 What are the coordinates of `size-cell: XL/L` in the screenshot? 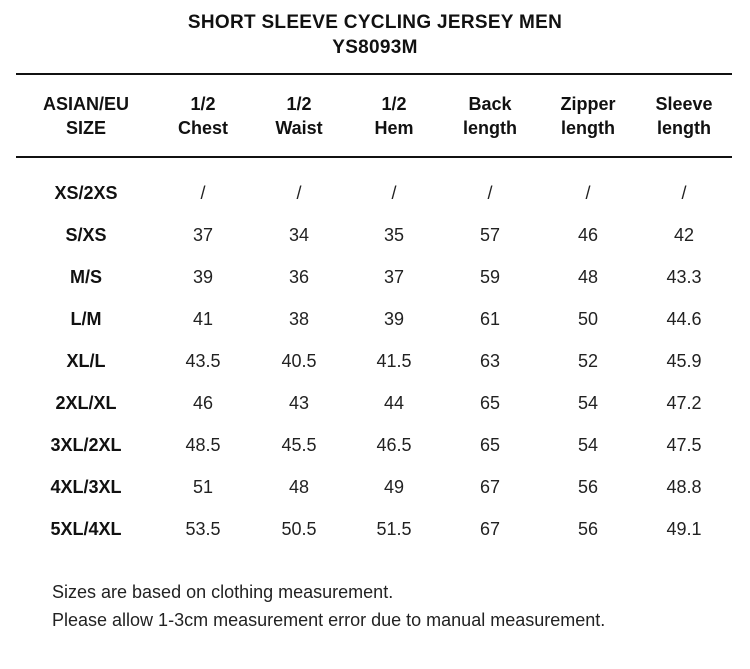 It's located at (86, 360).